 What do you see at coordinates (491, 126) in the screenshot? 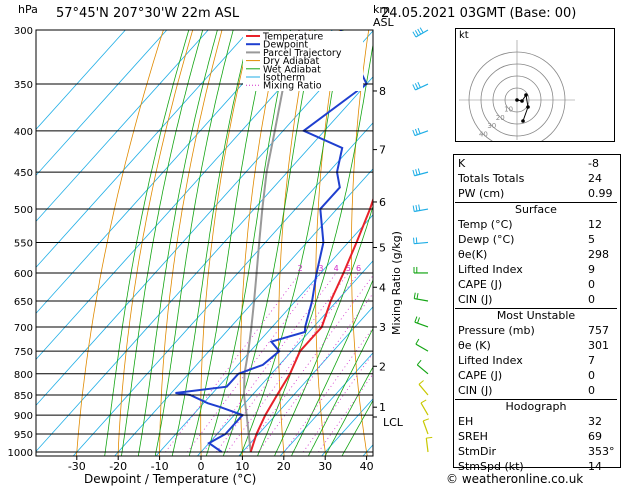
I see `hodograph-ring-label: 30` at bounding box center [491, 126].